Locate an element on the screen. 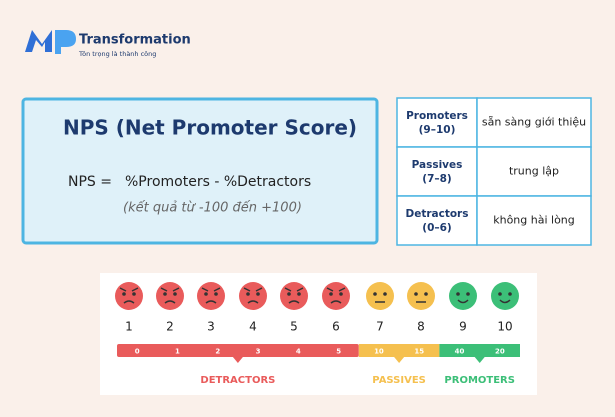 Image resolution: width=615 pixels, height=417 pixels. group-meaning: sẵn sàng giới thiệu is located at coordinates (534, 122).